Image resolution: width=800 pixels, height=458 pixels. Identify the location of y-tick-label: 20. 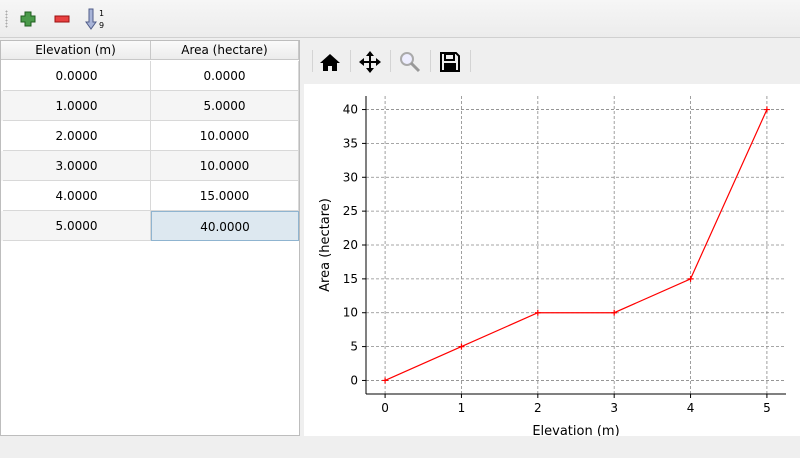
(350, 245).